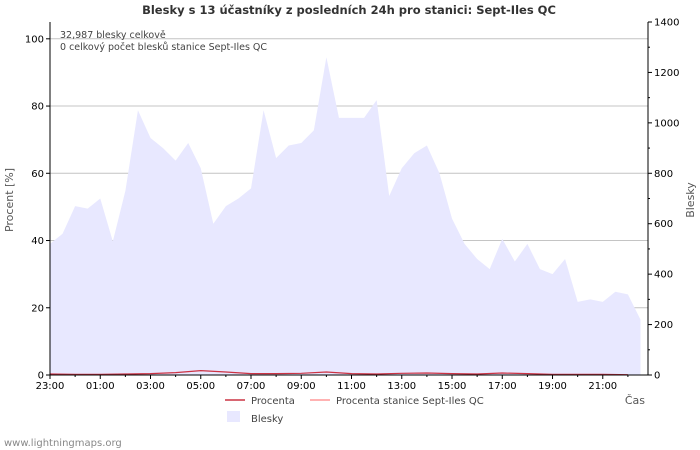  I want to click on x-tick-label: 01:00, so click(100, 386).